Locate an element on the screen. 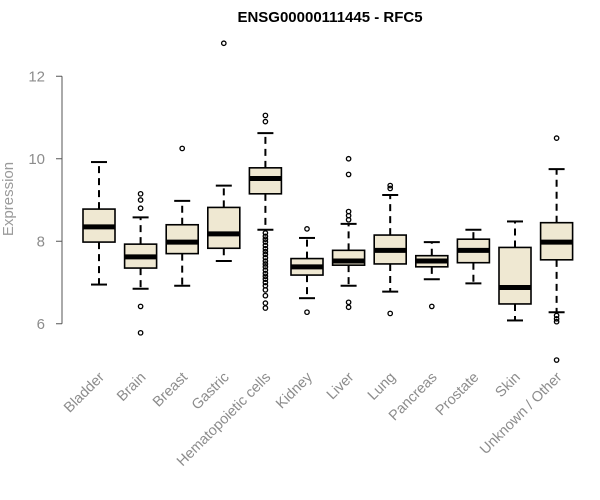 Image resolution: width=600 pixels, height=500 pixels. x-tick-label: Prostate is located at coordinates (457, 394).